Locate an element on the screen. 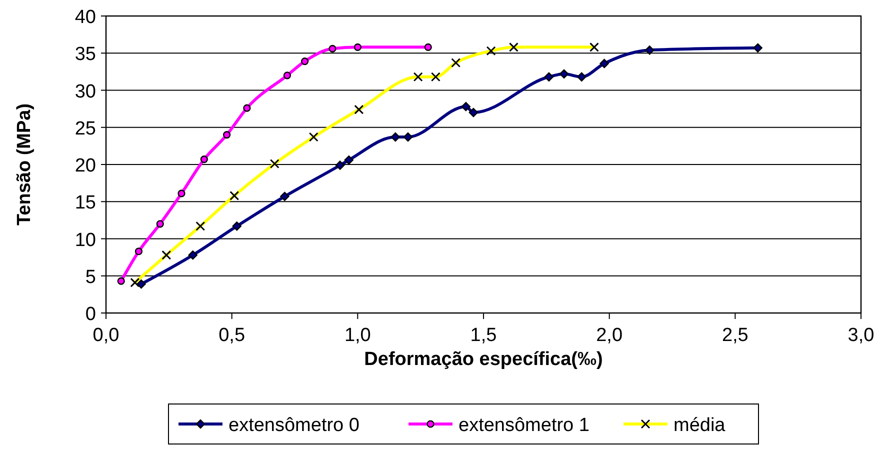 This screenshot has width=883, height=452. y-tick-label: 35 is located at coordinates (85, 55).